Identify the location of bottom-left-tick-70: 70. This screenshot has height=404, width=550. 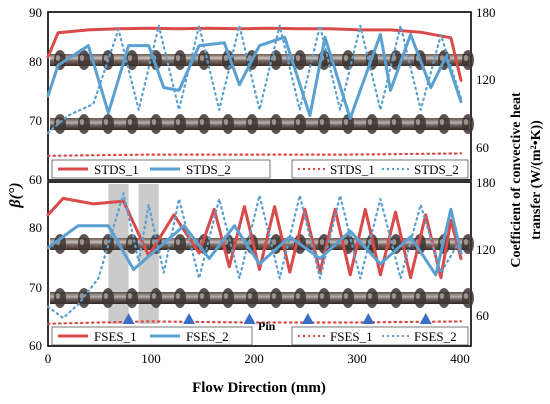
(35, 287).